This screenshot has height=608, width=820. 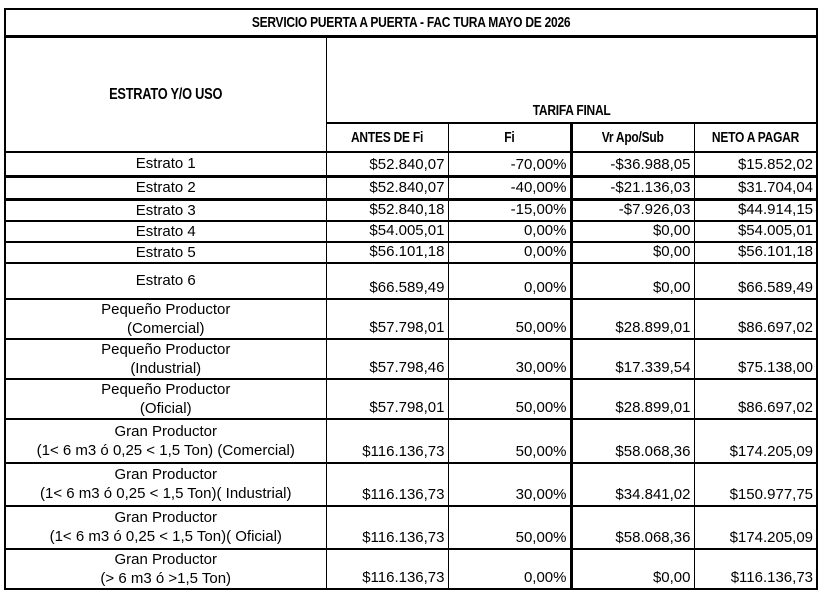 What do you see at coordinates (755, 210) in the screenshot?
I see `neto-a-pagar-value: $44.914,15` at bounding box center [755, 210].